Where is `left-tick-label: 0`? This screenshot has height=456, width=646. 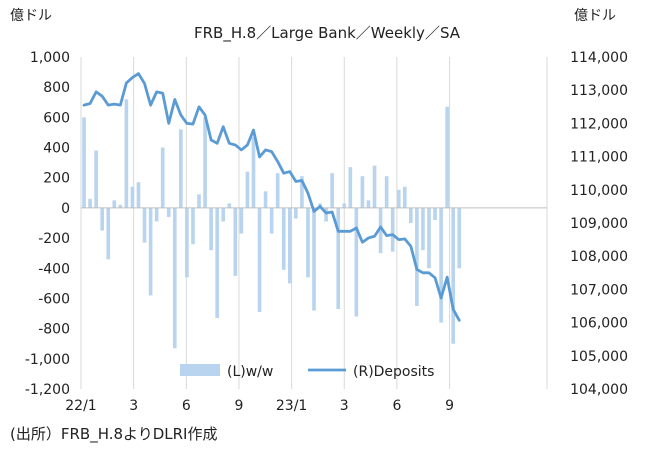 left-tick-label: 0 is located at coordinates (65, 209).